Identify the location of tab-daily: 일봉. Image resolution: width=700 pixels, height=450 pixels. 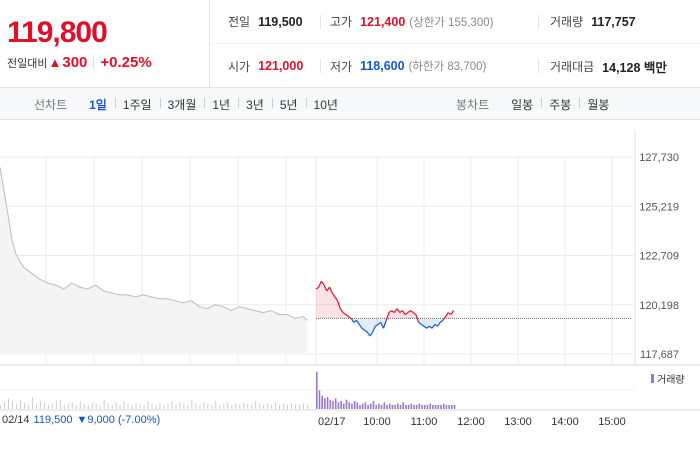
(522, 104).